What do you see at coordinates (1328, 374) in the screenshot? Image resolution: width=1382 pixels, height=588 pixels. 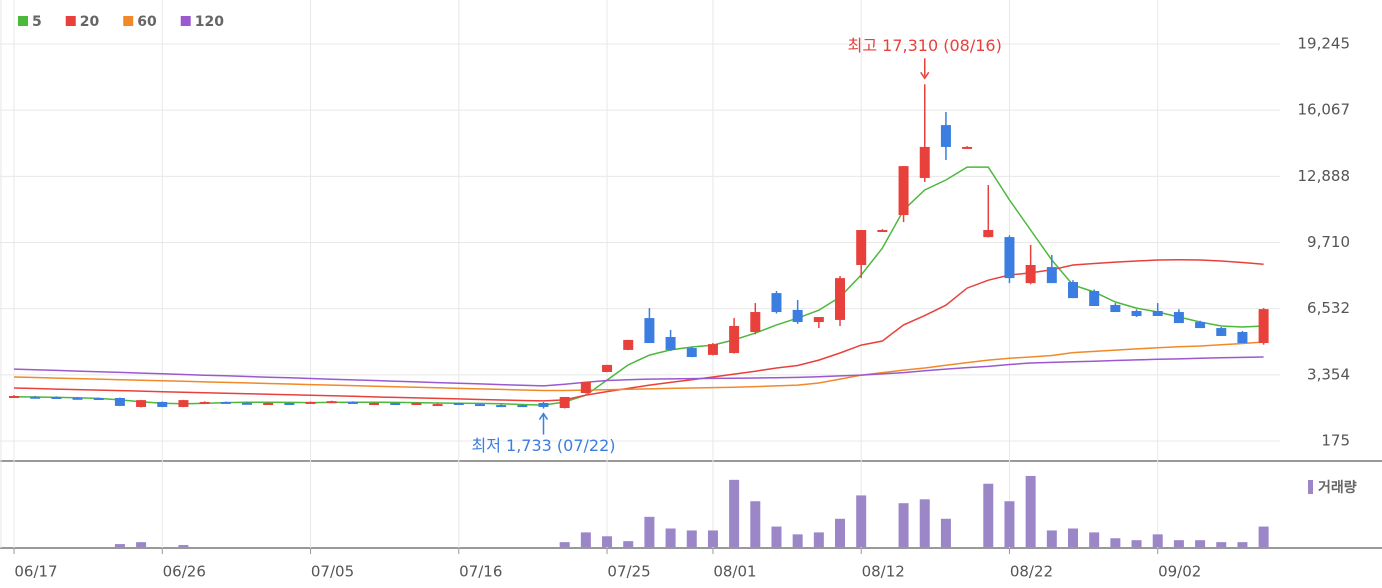 I see `y-tick-label: 3,354` at bounding box center [1328, 374].